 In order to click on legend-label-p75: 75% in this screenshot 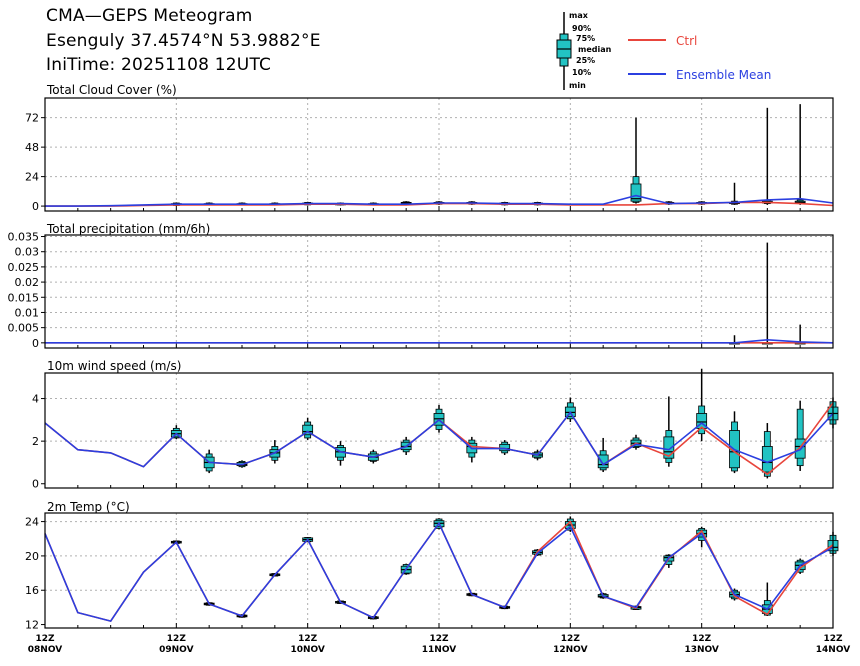, I will do `click(585, 38)`.